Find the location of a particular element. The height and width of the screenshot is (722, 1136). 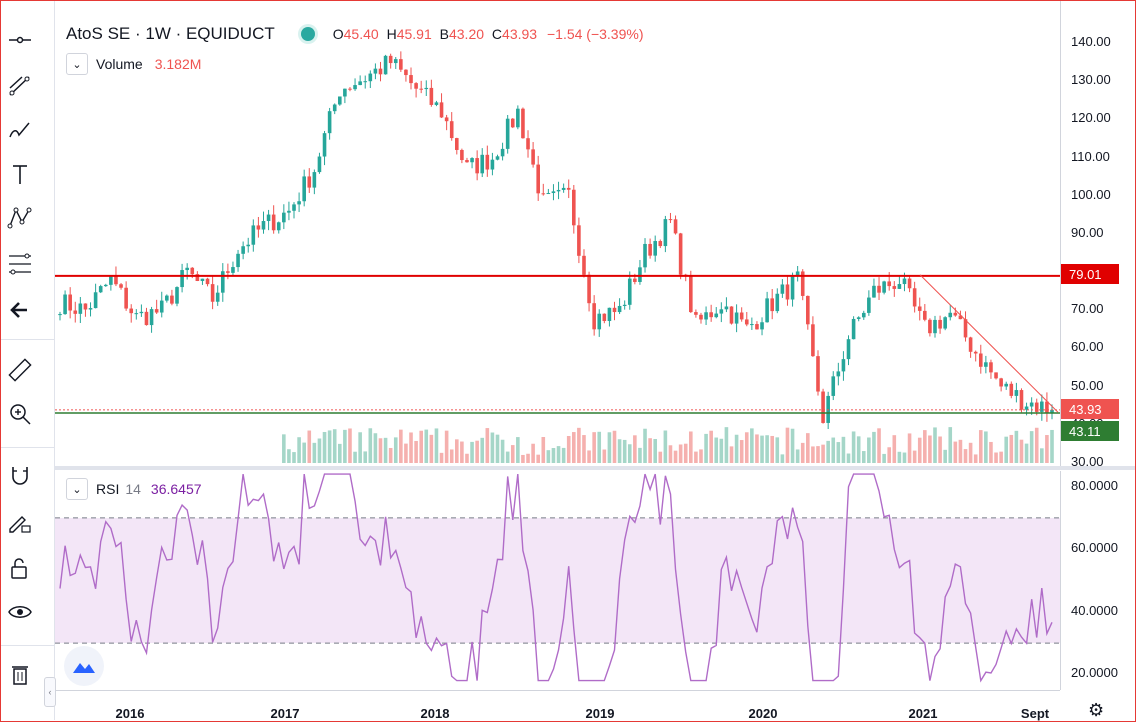

symbol-title: AtoS SE · 1W · EQUIDUCT is located at coordinates (170, 33).